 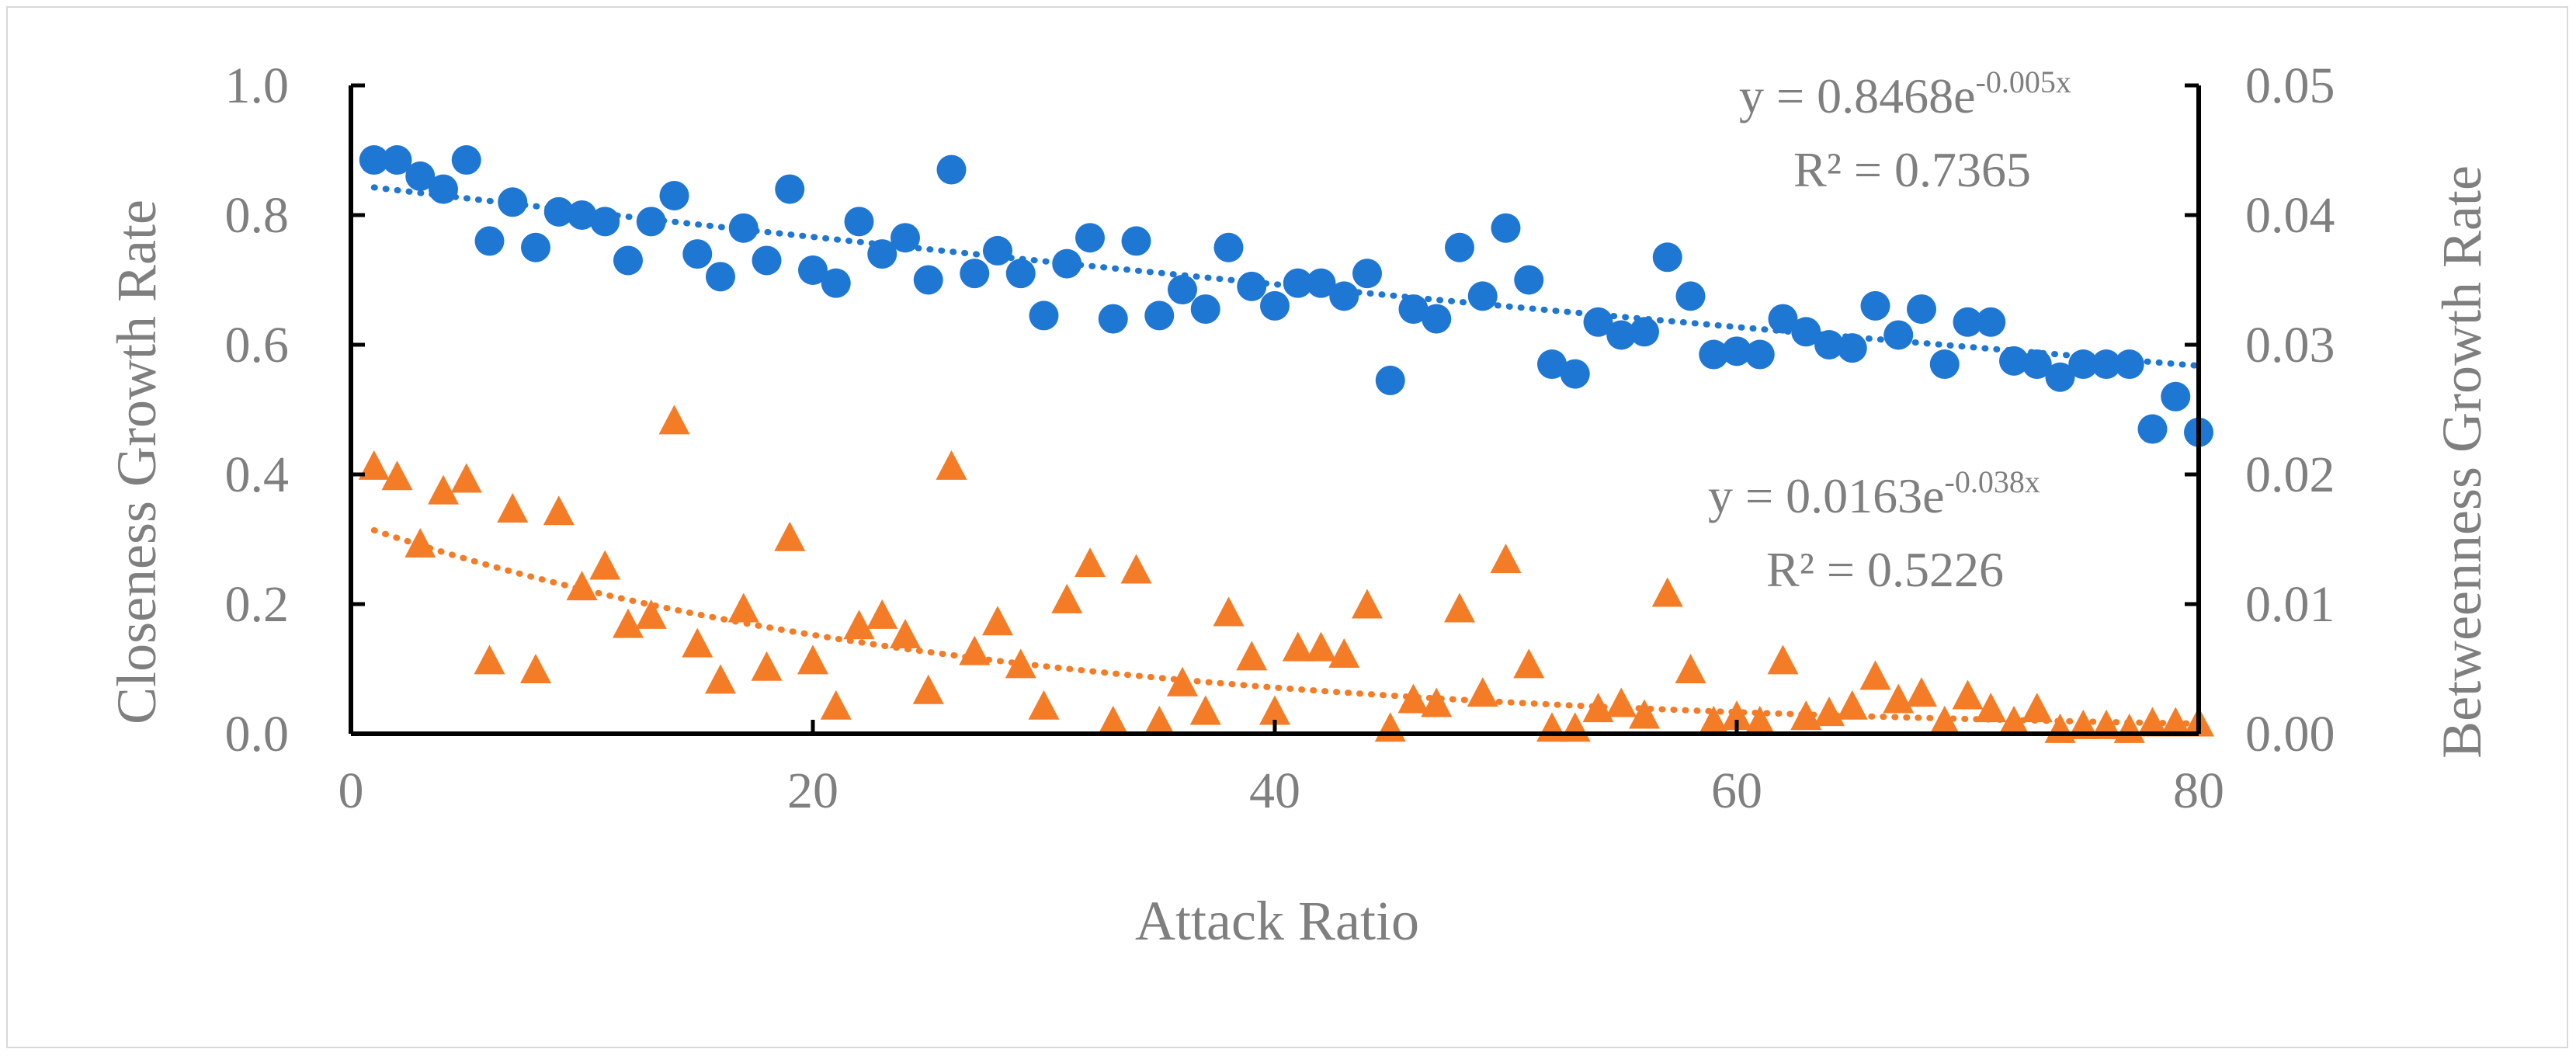 I want to click on left-y-tick-label: 0.0, so click(x=257, y=734).